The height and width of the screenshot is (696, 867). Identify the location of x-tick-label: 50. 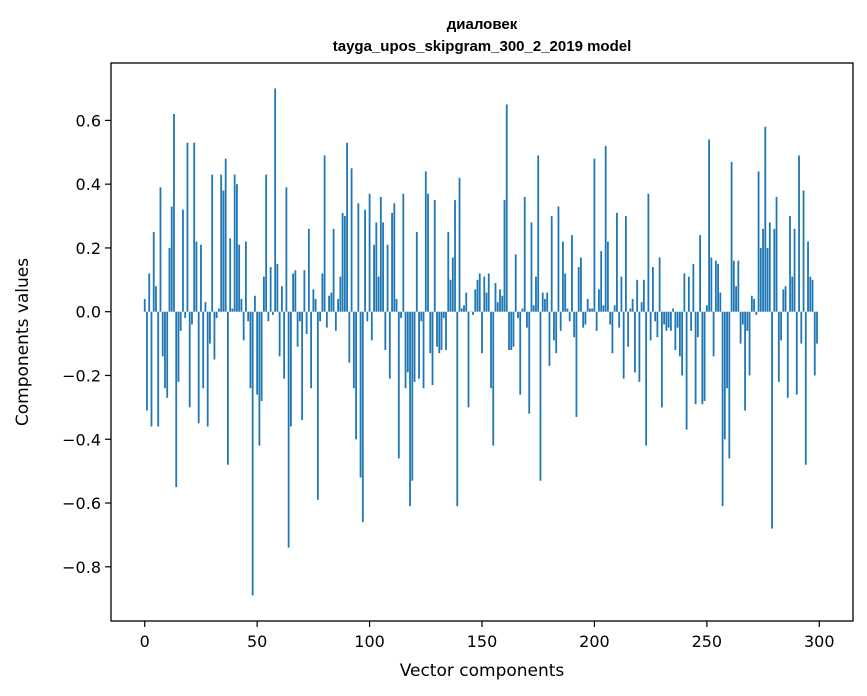
(257, 641).